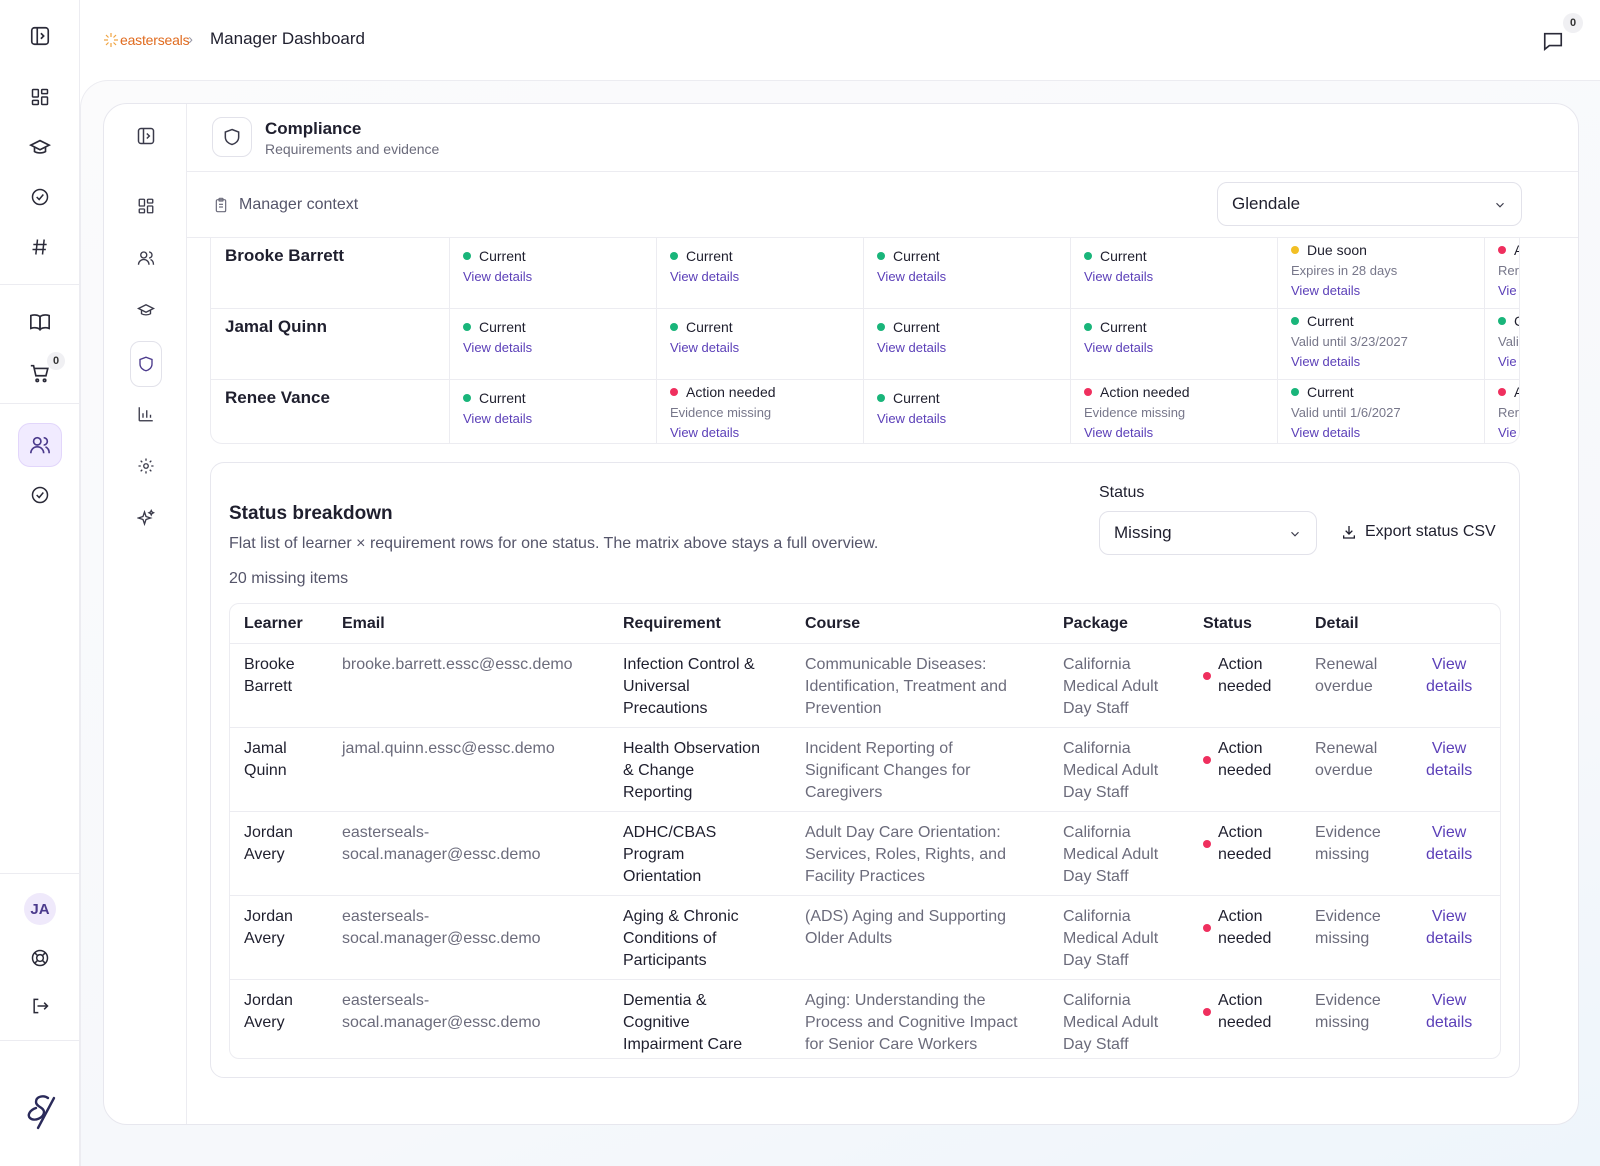  I want to click on book-icon, so click(40, 322).